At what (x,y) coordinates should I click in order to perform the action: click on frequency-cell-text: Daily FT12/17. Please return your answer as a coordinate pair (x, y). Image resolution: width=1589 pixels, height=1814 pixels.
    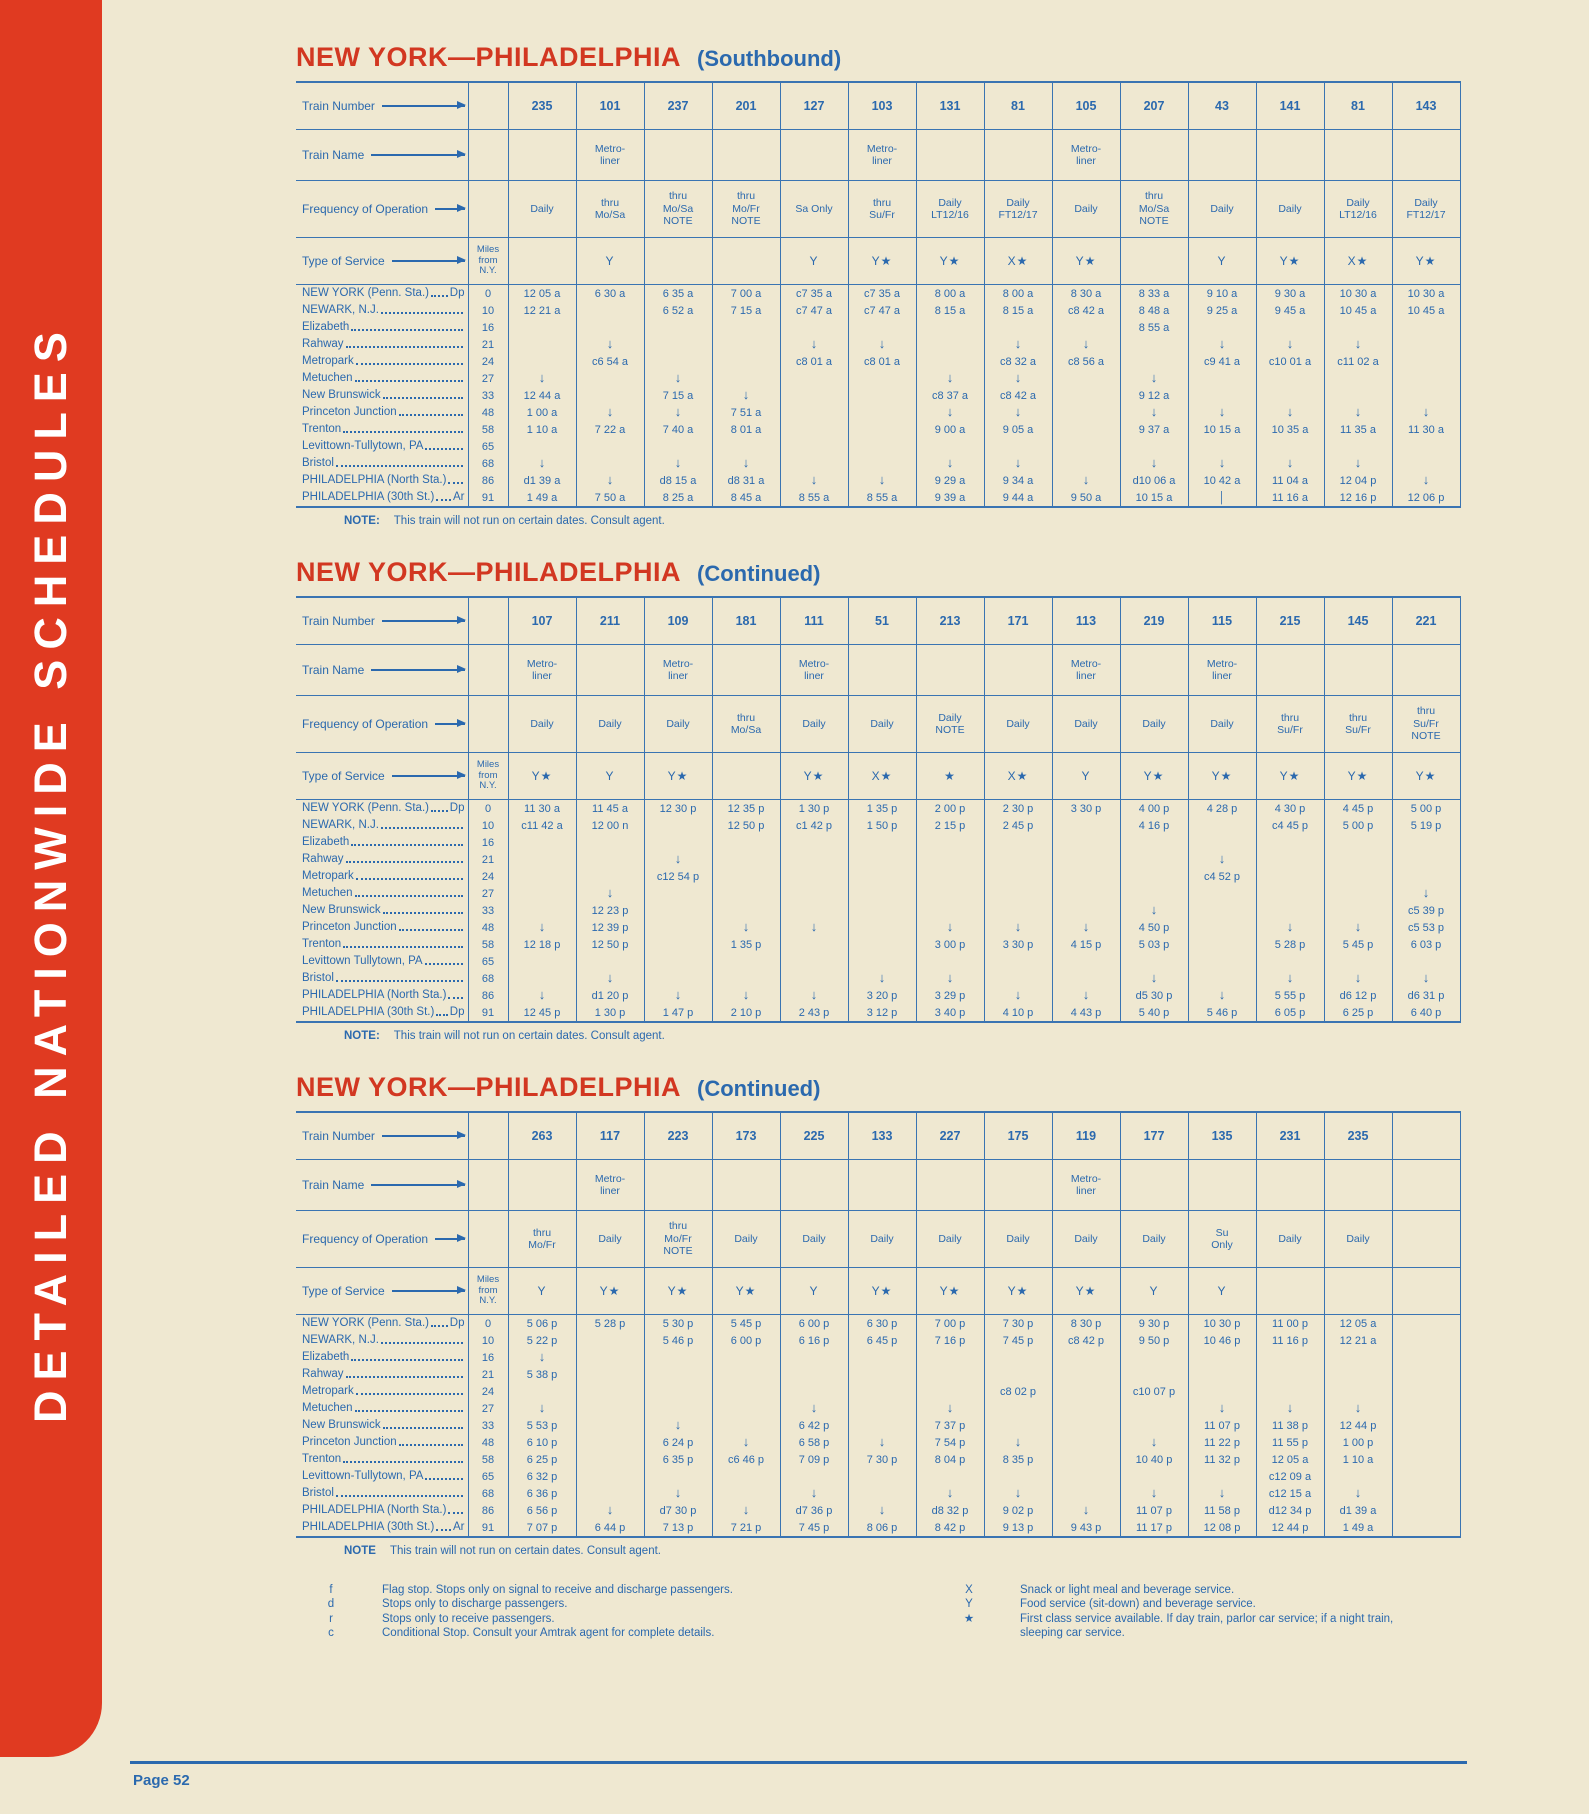
    Looking at the image, I should click on (1018, 208).